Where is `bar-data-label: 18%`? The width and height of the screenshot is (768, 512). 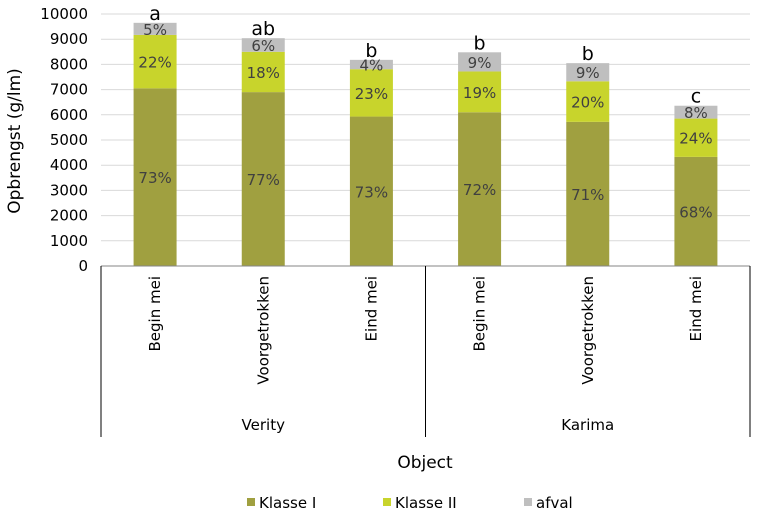
bar-data-label: 18% is located at coordinates (263, 73).